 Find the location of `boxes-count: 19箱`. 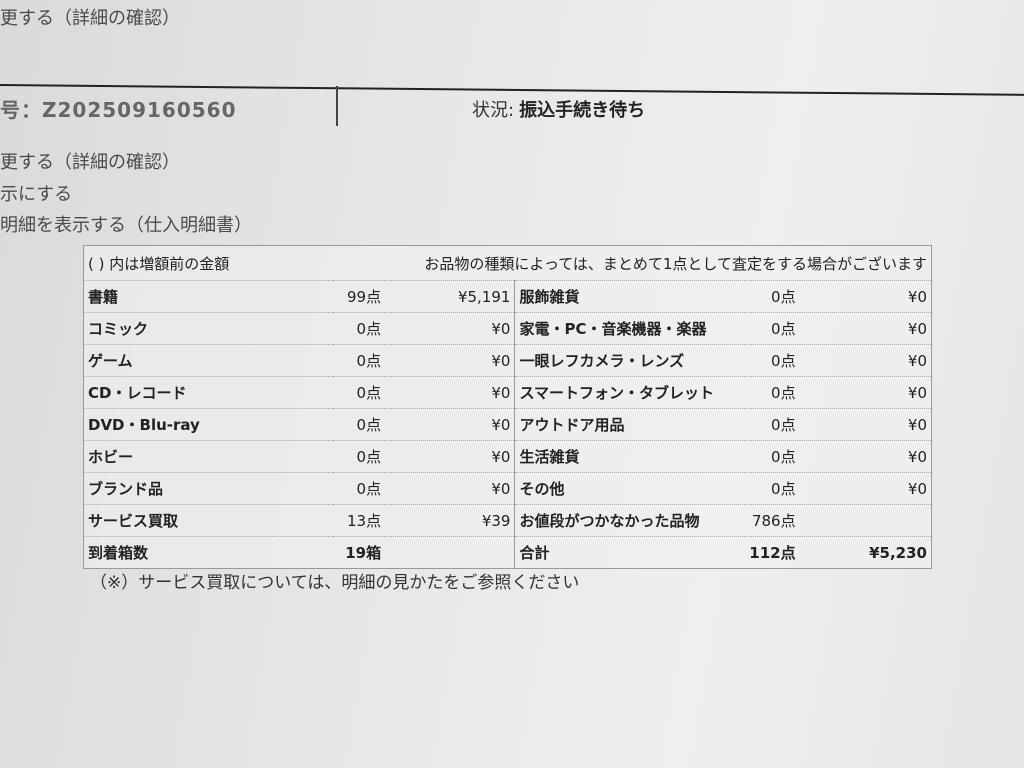

boxes-count: 19箱 is located at coordinates (359, 552).